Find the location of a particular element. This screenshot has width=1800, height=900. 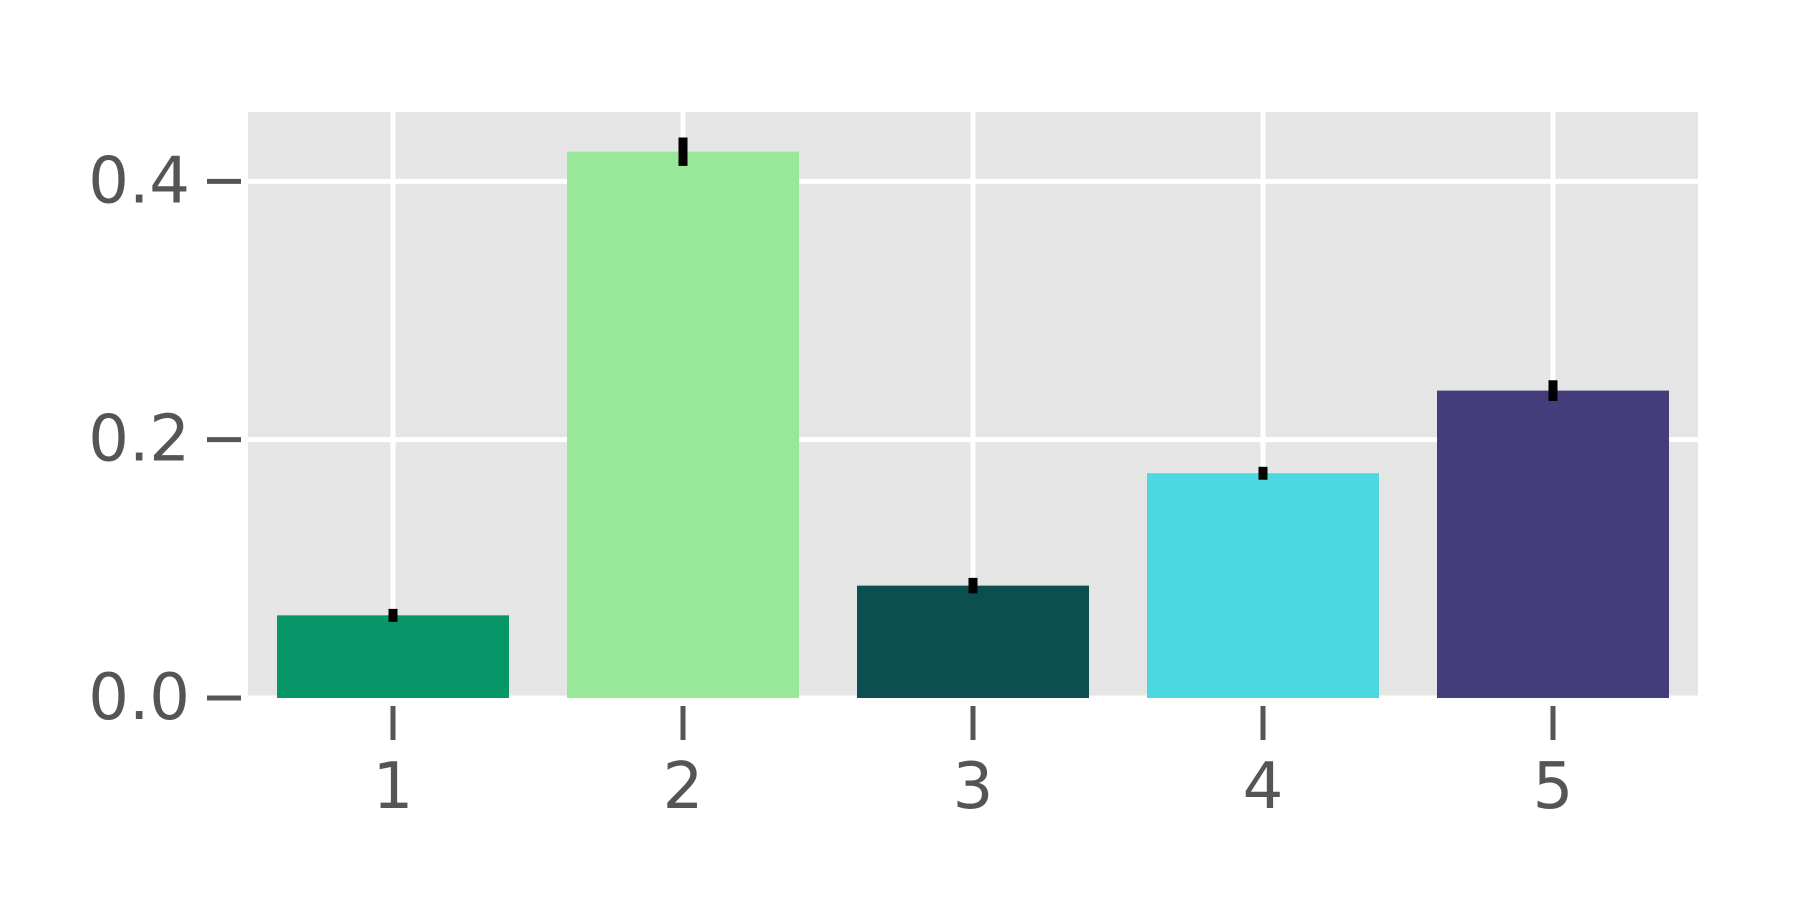

y-tick-label: 0.2 is located at coordinates (139, 440).